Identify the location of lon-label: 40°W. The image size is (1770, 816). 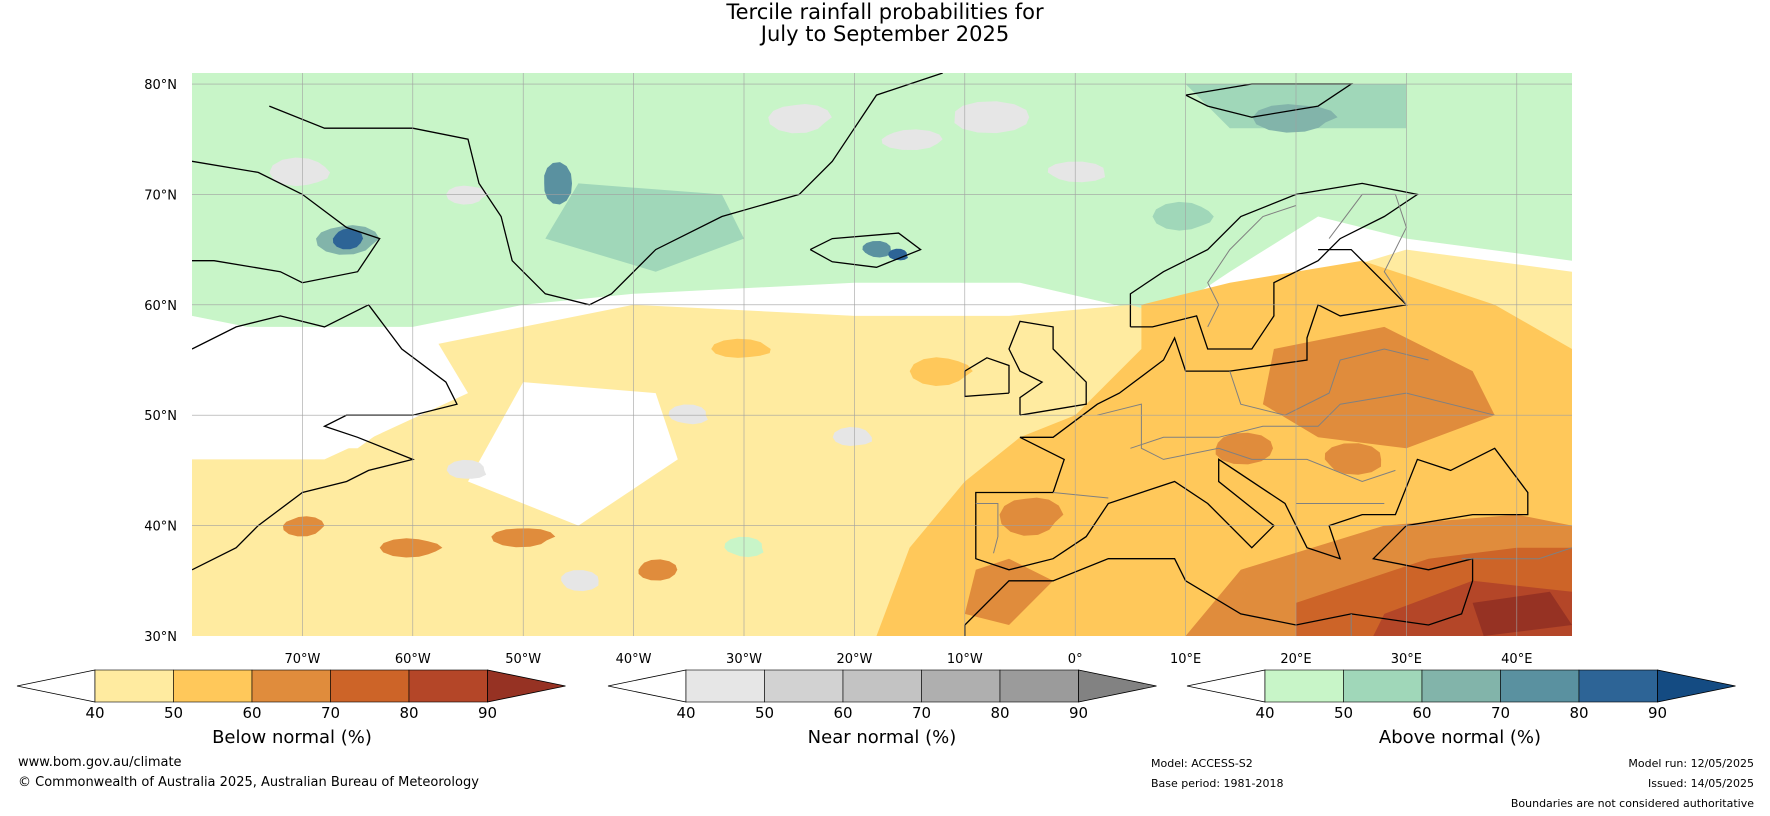
(634, 659).